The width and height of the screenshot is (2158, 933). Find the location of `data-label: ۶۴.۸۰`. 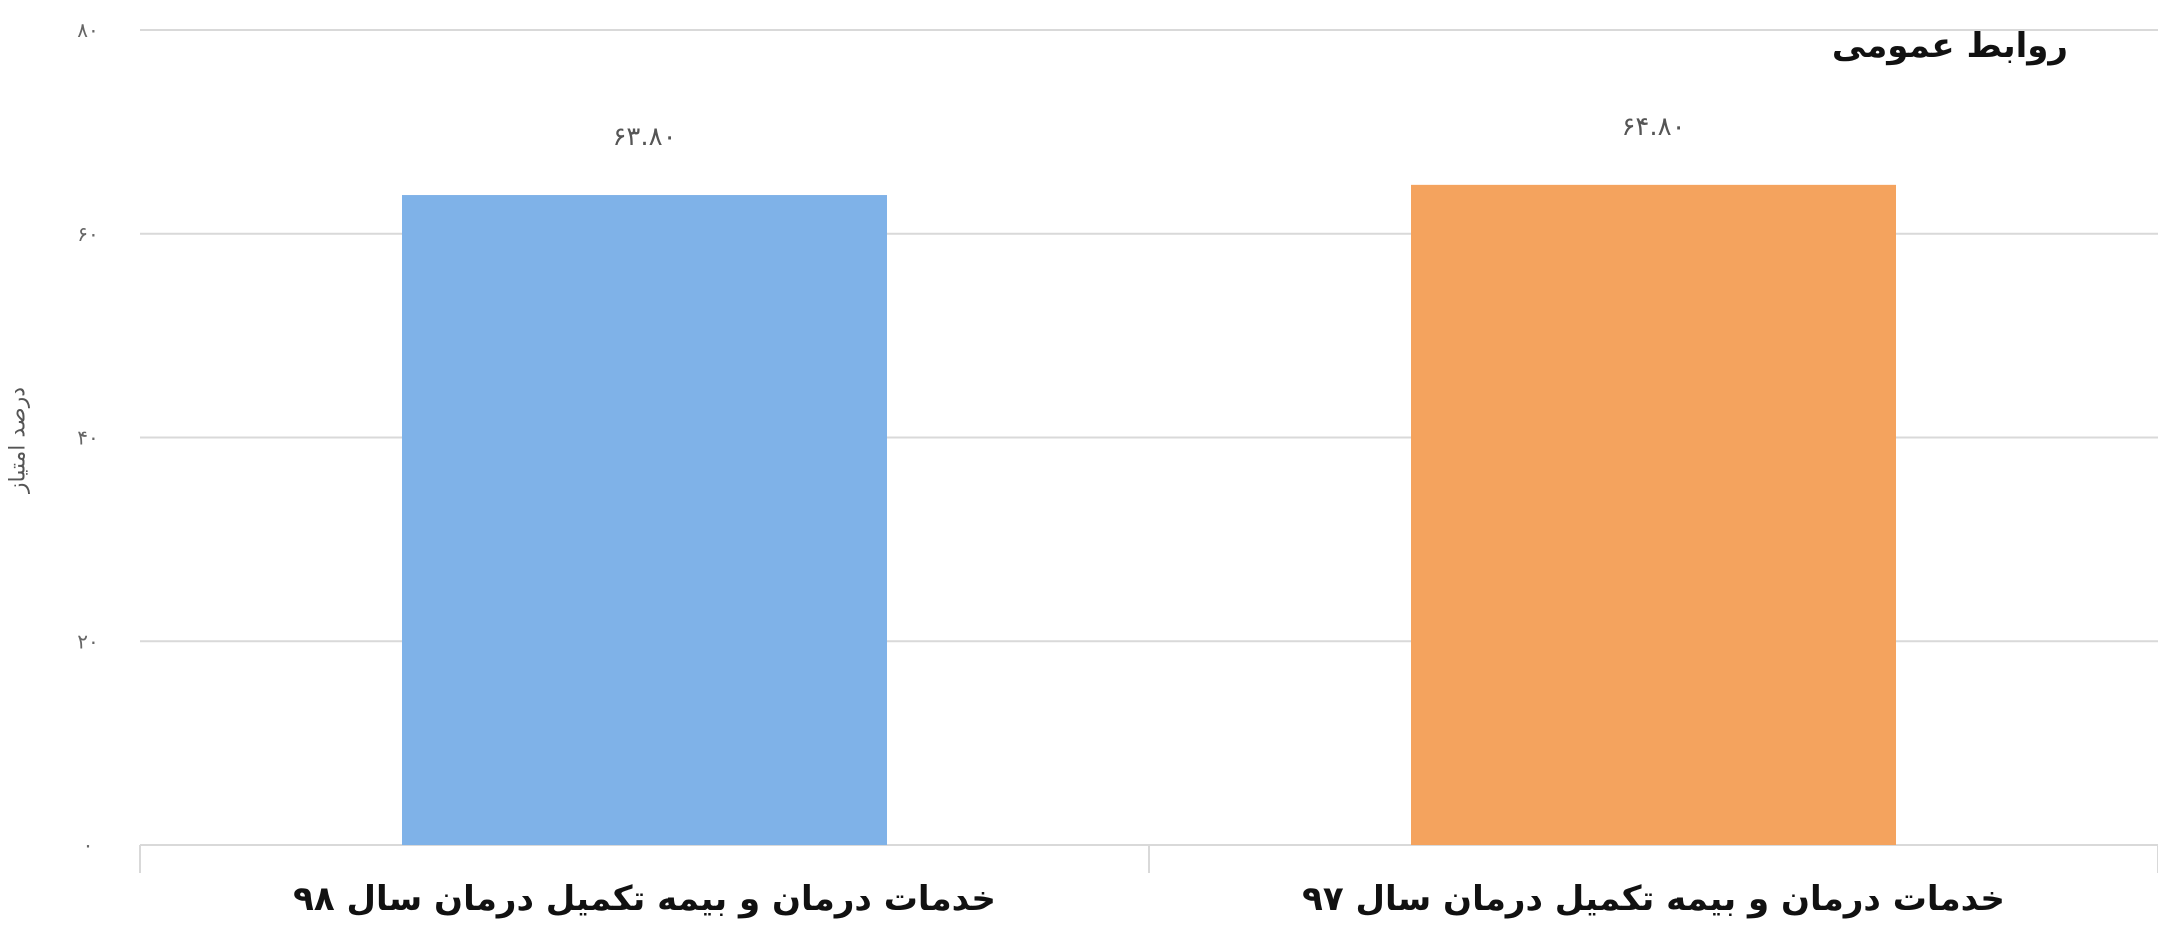

data-label: ۶۴.۸۰ is located at coordinates (1653, 127).